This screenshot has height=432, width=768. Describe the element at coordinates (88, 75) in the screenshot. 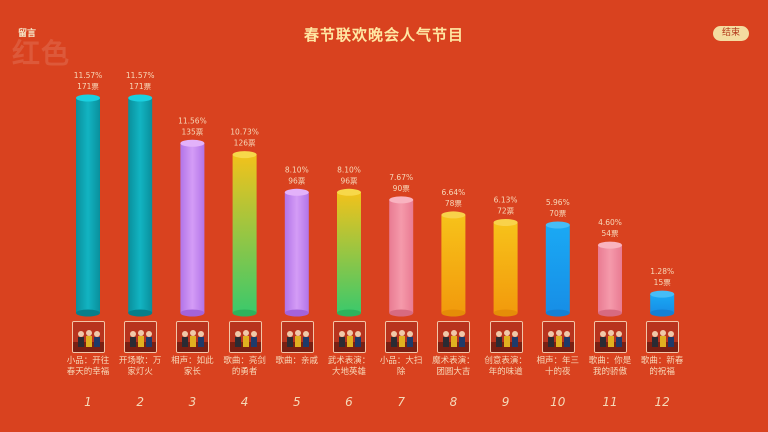

I see `percent-label-1: 11.57%` at that location.